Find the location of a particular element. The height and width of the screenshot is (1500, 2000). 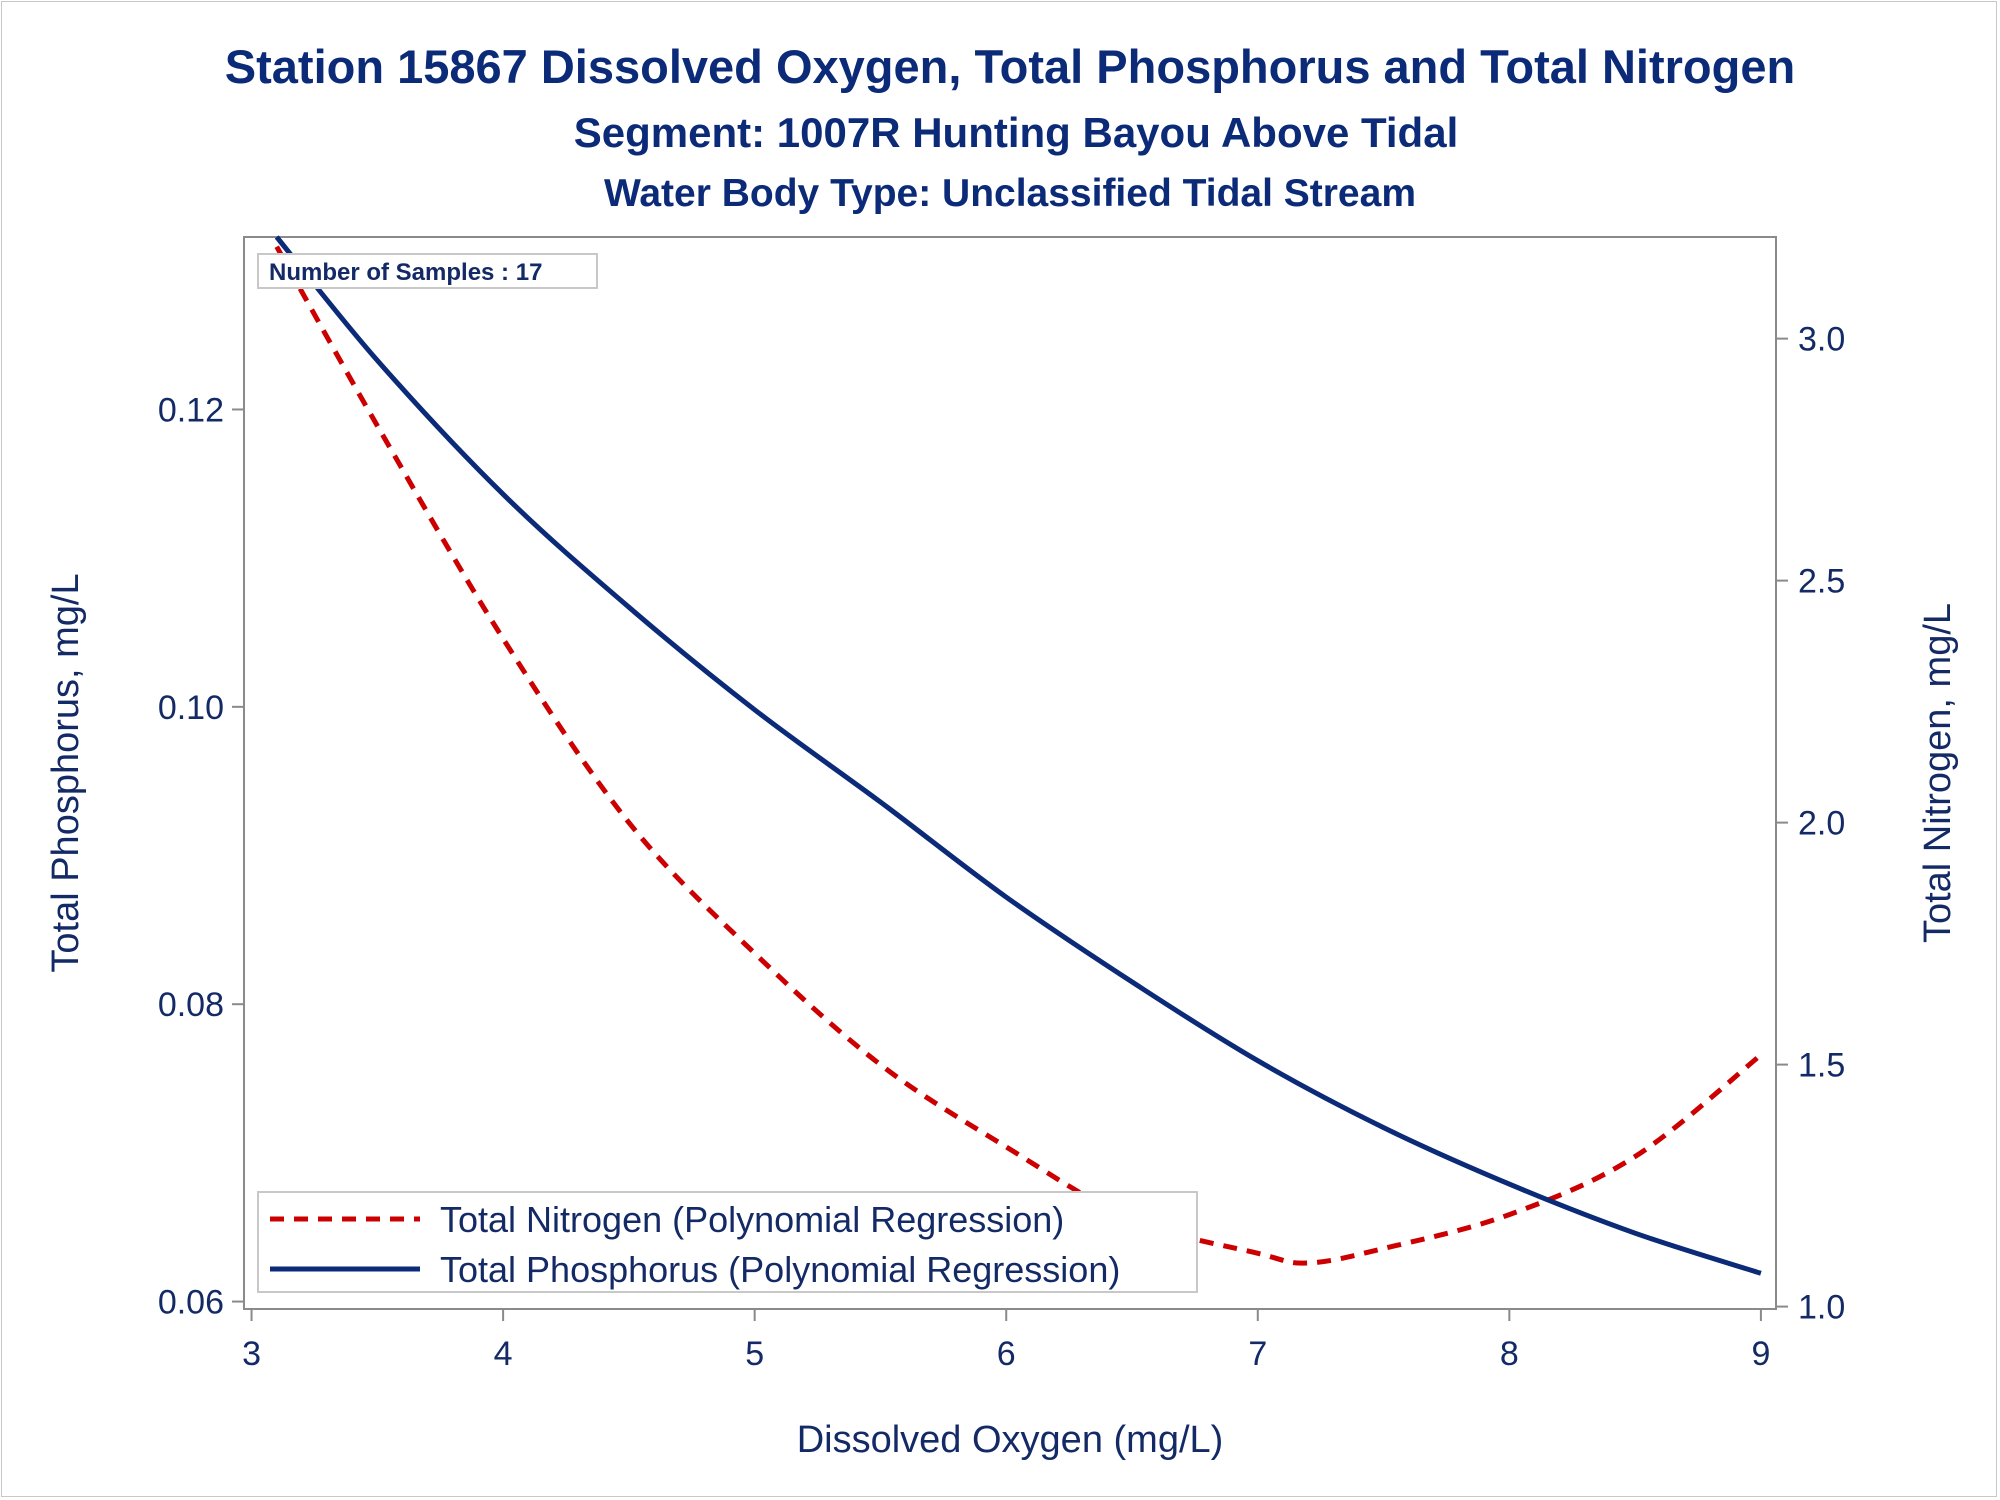

x-tick-label: 5 is located at coordinates (754, 1354).